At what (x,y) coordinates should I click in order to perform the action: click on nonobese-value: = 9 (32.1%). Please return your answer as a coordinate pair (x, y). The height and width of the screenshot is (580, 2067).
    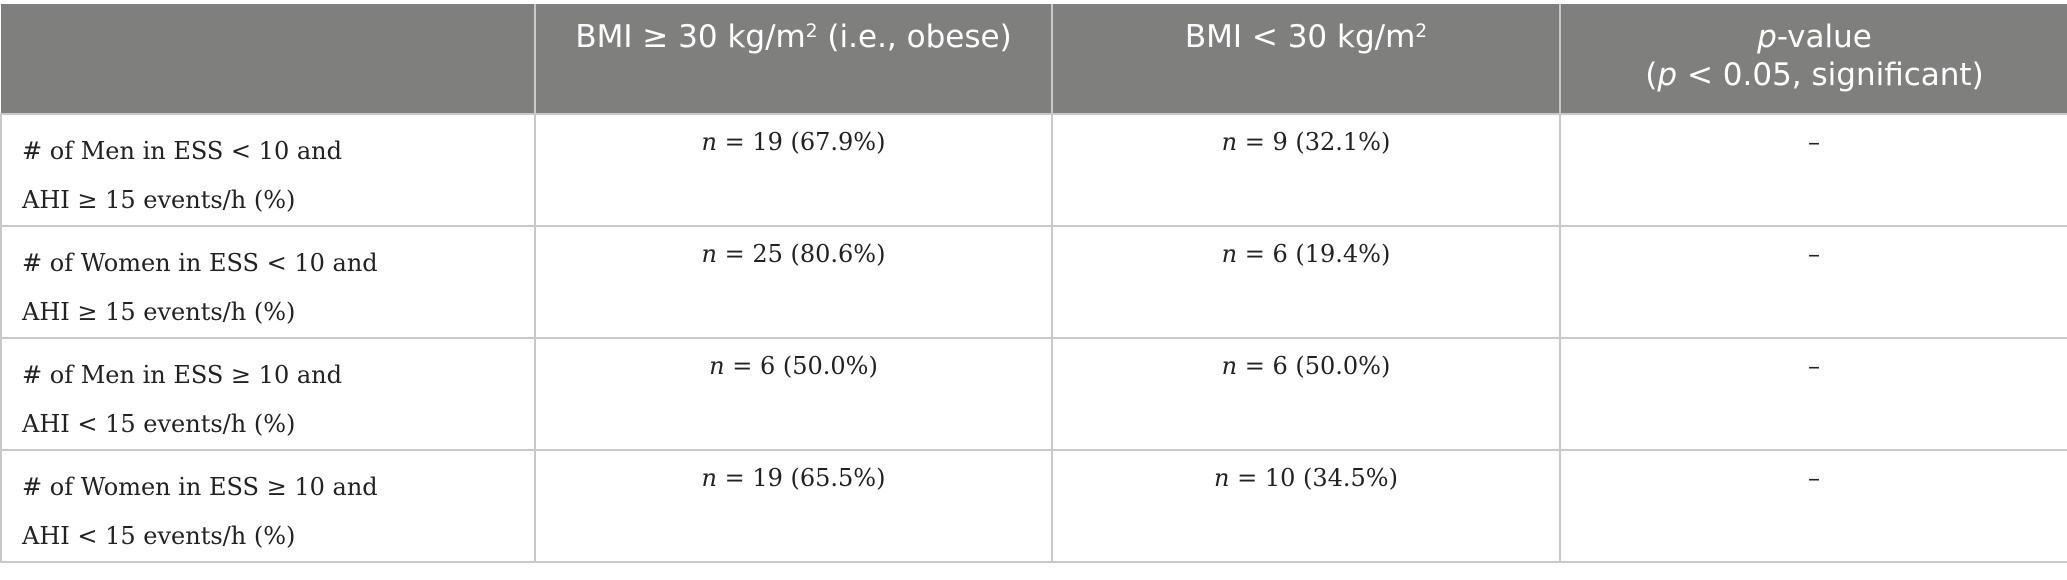
    Looking at the image, I should click on (1314, 142).